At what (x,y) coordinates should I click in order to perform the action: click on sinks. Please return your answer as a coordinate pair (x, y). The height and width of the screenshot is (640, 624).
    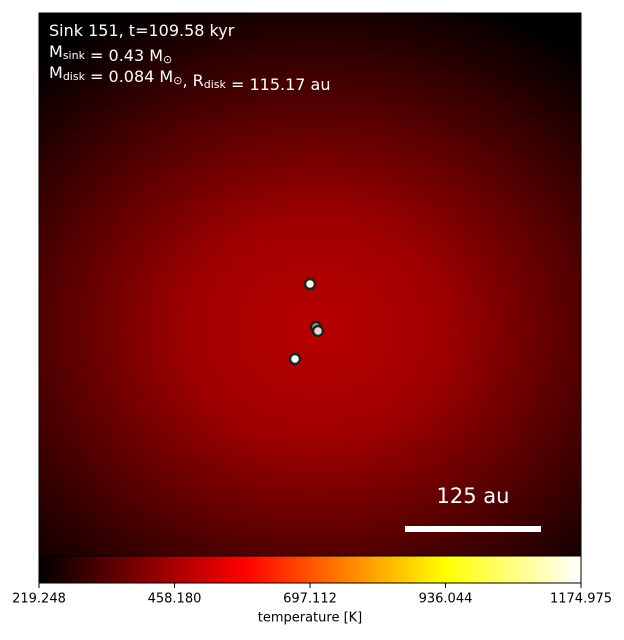
    Looking at the image, I should click on (306, 321).